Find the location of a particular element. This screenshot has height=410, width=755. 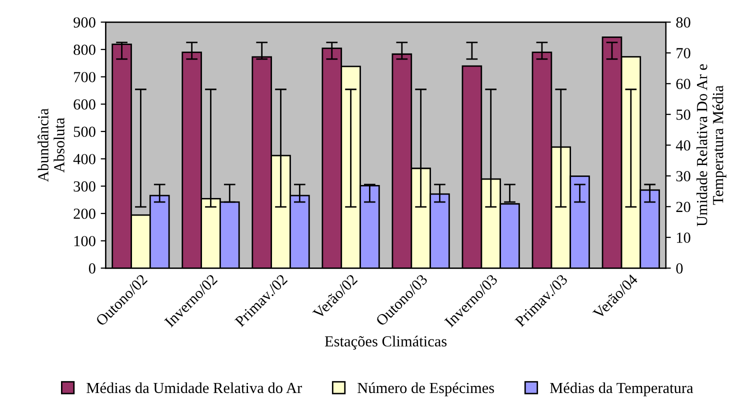

y-tick-label: 200 is located at coordinates (85, 213).